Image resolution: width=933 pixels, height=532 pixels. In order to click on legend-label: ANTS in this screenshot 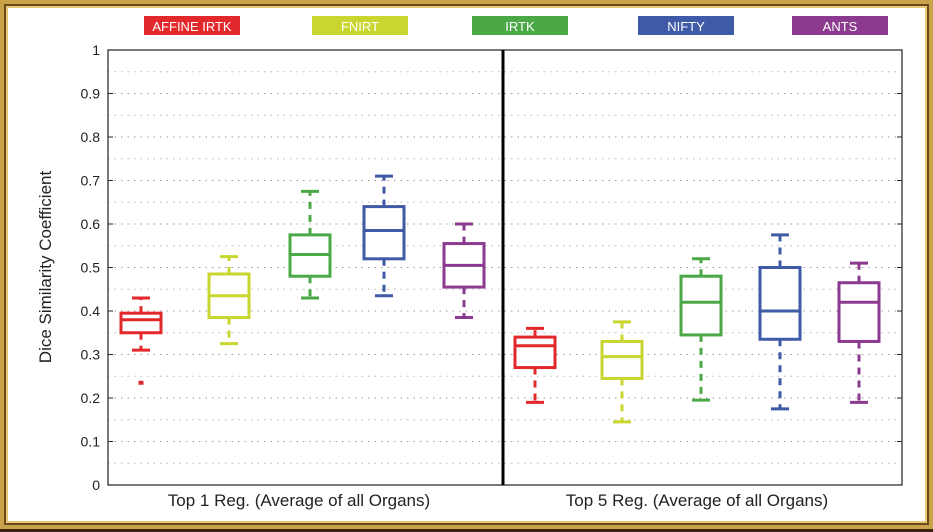, I will do `click(840, 26)`.